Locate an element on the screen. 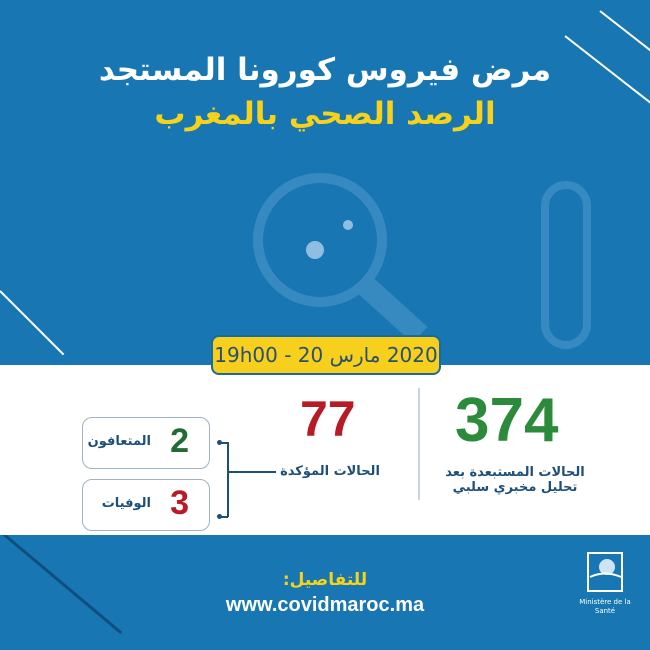 This screenshot has width=650, height=650. details-label: للتفاصيل: is located at coordinates (325, 580).